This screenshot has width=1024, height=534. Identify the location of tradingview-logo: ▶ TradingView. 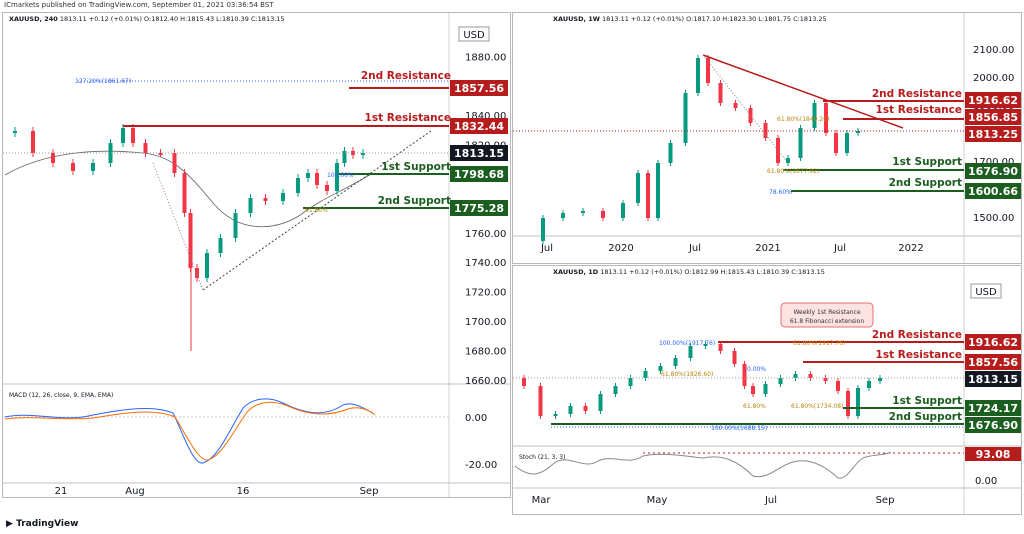
(42, 524).